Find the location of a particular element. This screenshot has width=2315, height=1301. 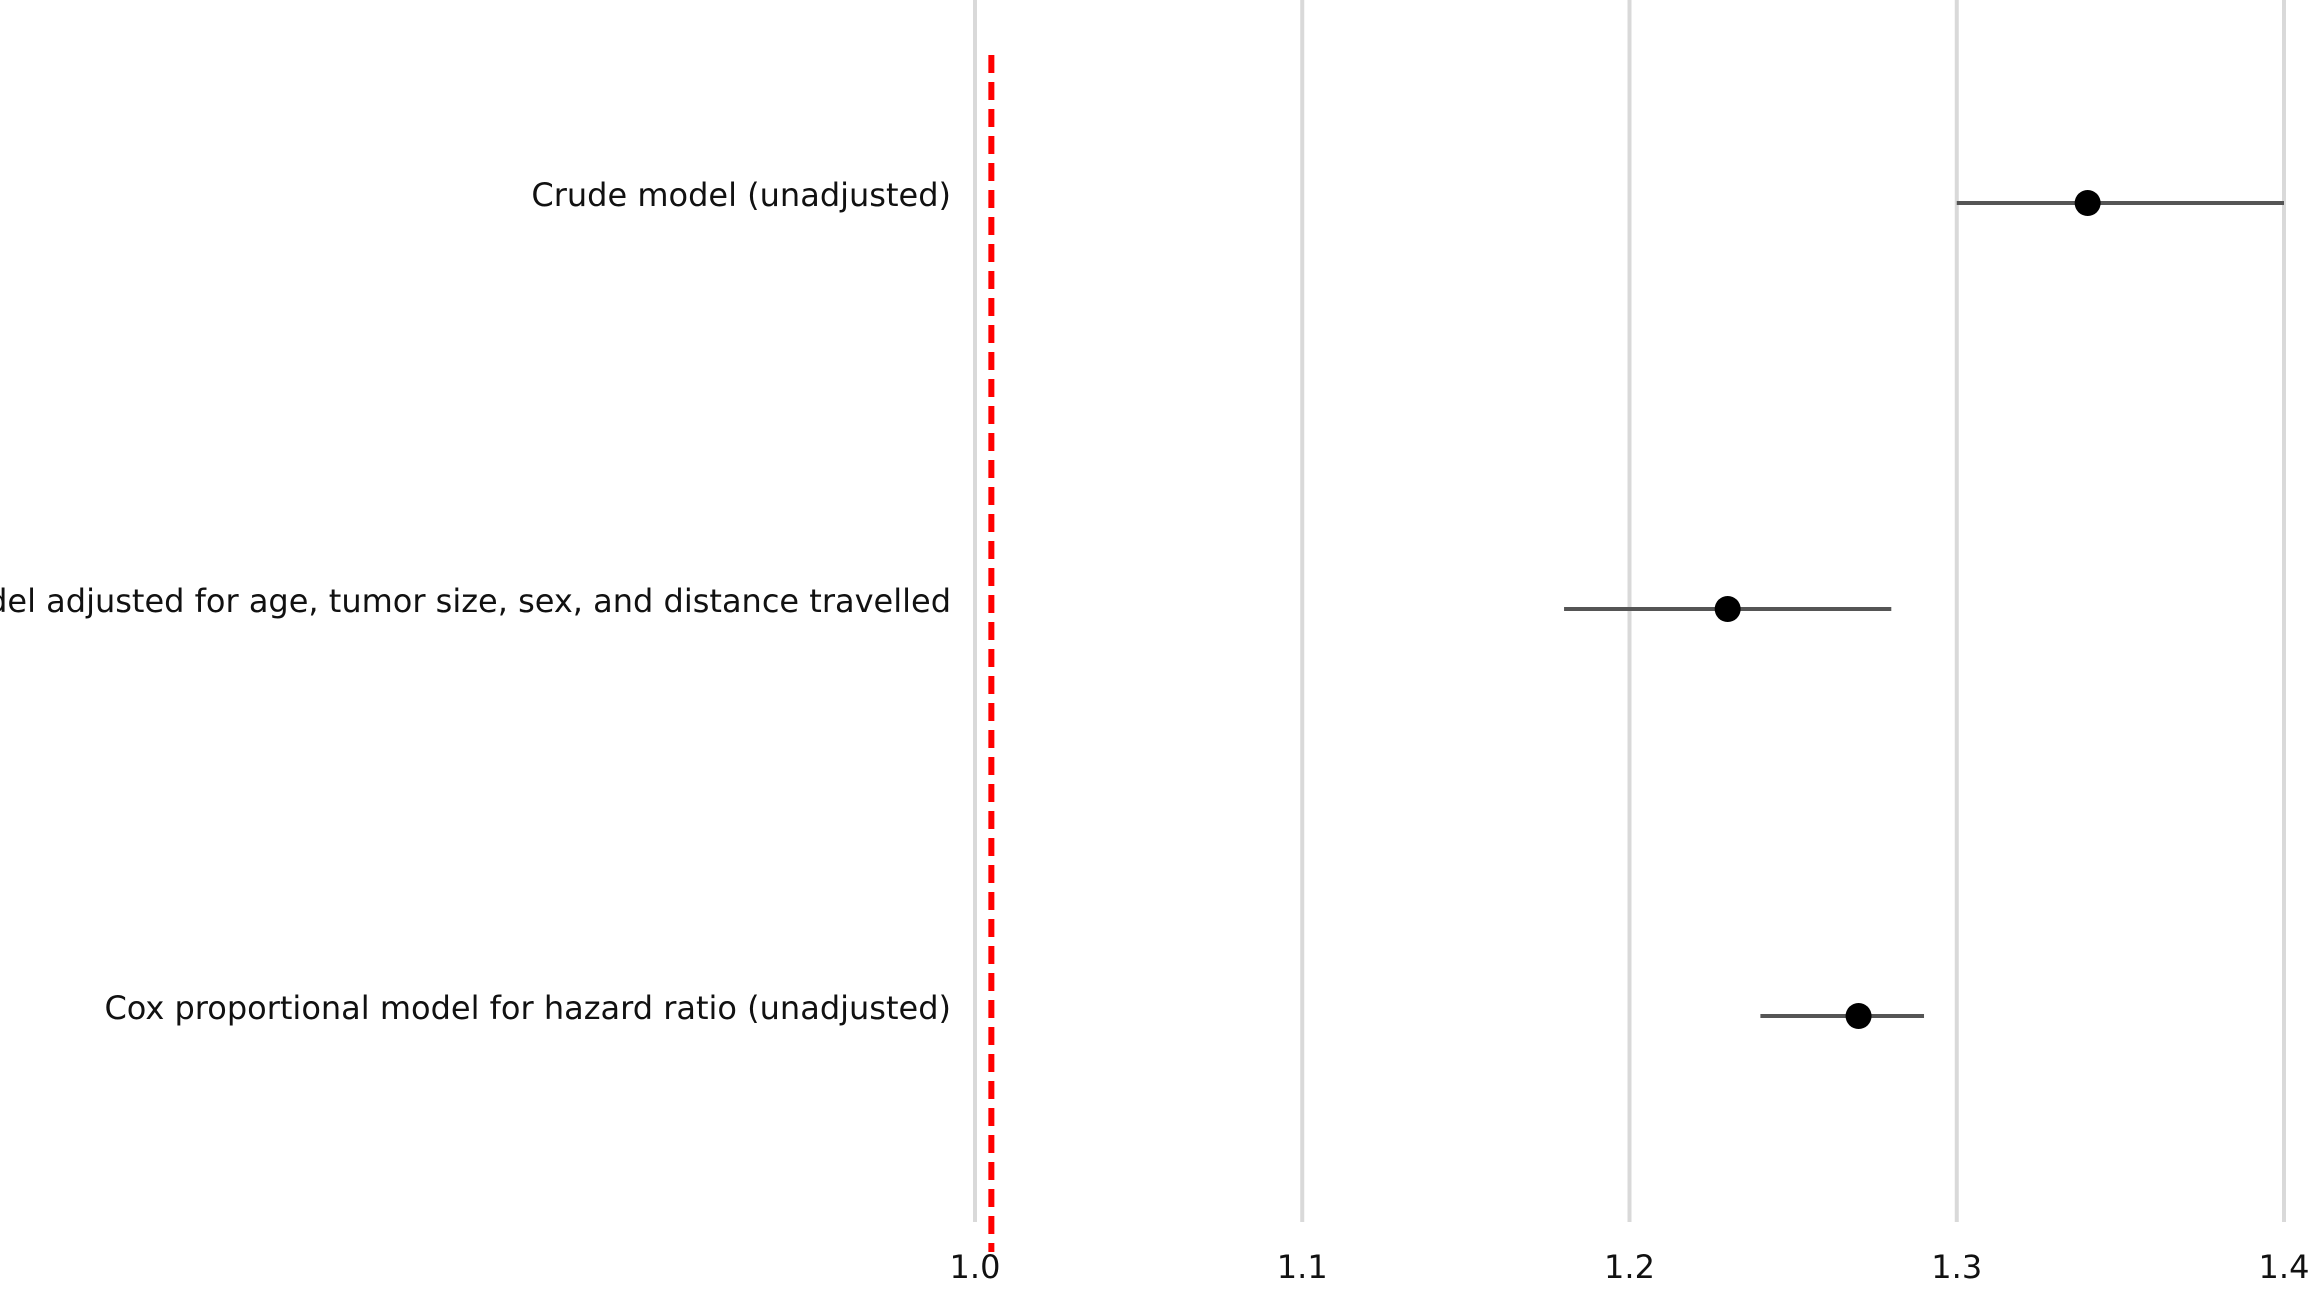

x-tick-label: 1.3 is located at coordinates (1956, 1267).